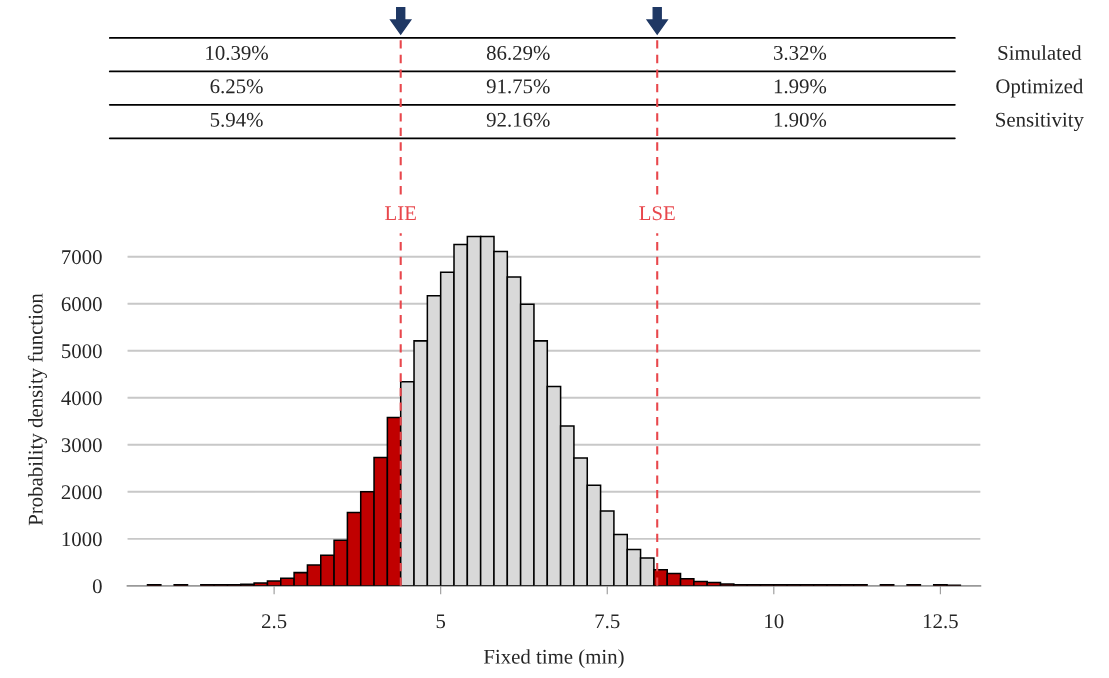  I want to click on text: 5.94%, so click(236, 119).